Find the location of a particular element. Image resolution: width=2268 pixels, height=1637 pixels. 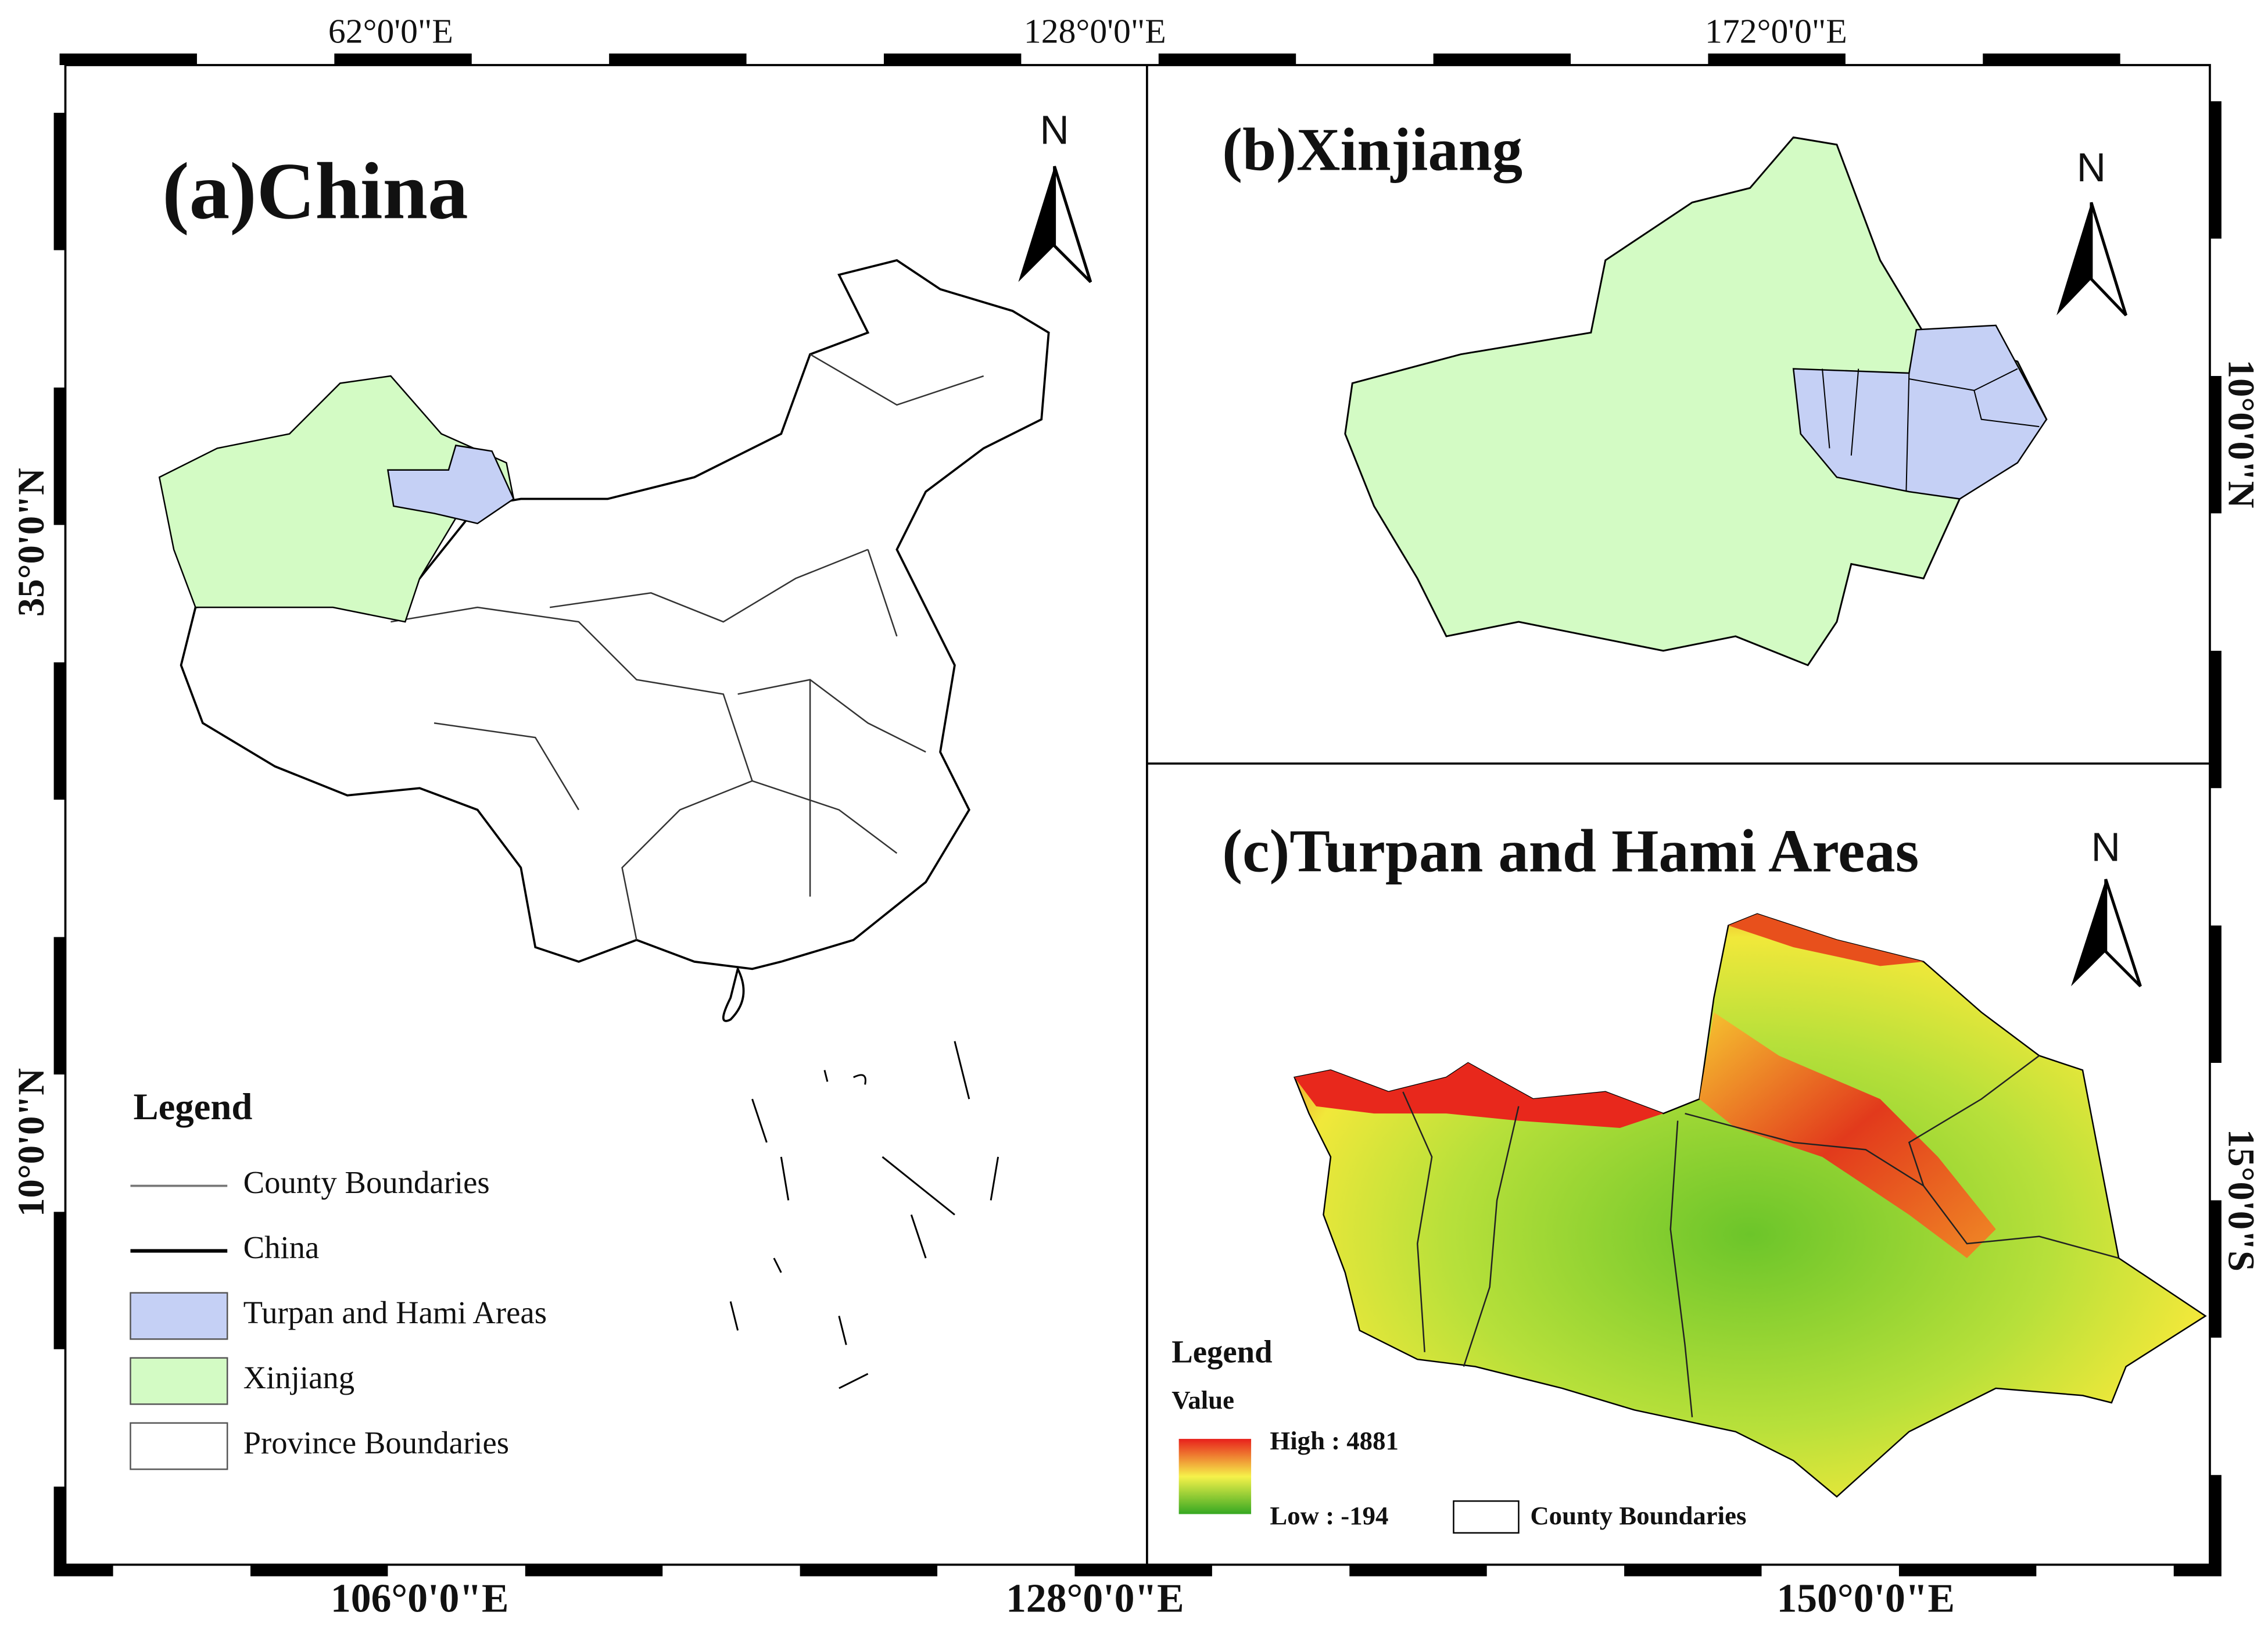

island is located at coordinates (733, 993).